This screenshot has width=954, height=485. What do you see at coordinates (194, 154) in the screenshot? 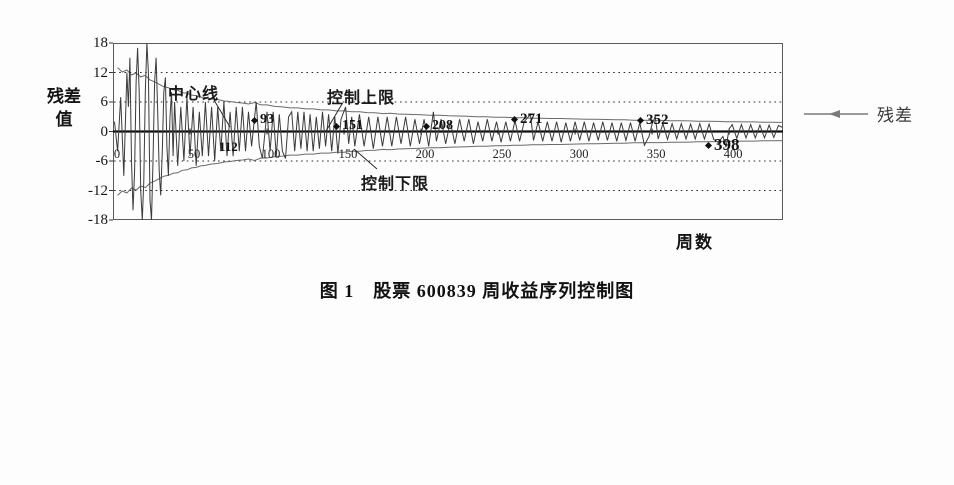
I see `x-tick-label: 50` at bounding box center [194, 154].